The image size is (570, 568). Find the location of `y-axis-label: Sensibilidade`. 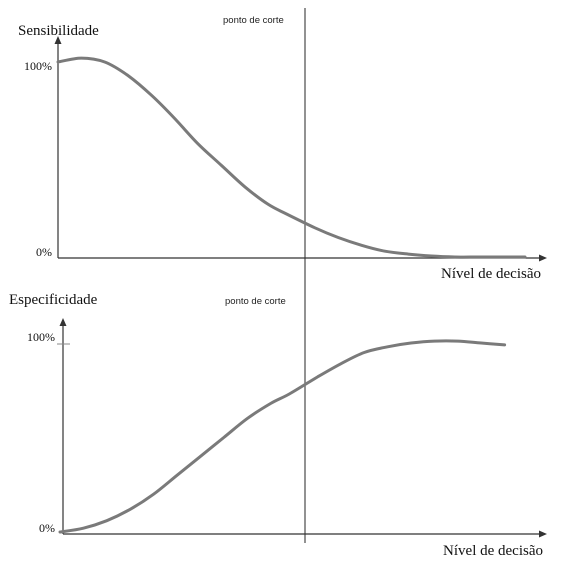

y-axis-label: Sensibilidade is located at coordinates (58, 31).